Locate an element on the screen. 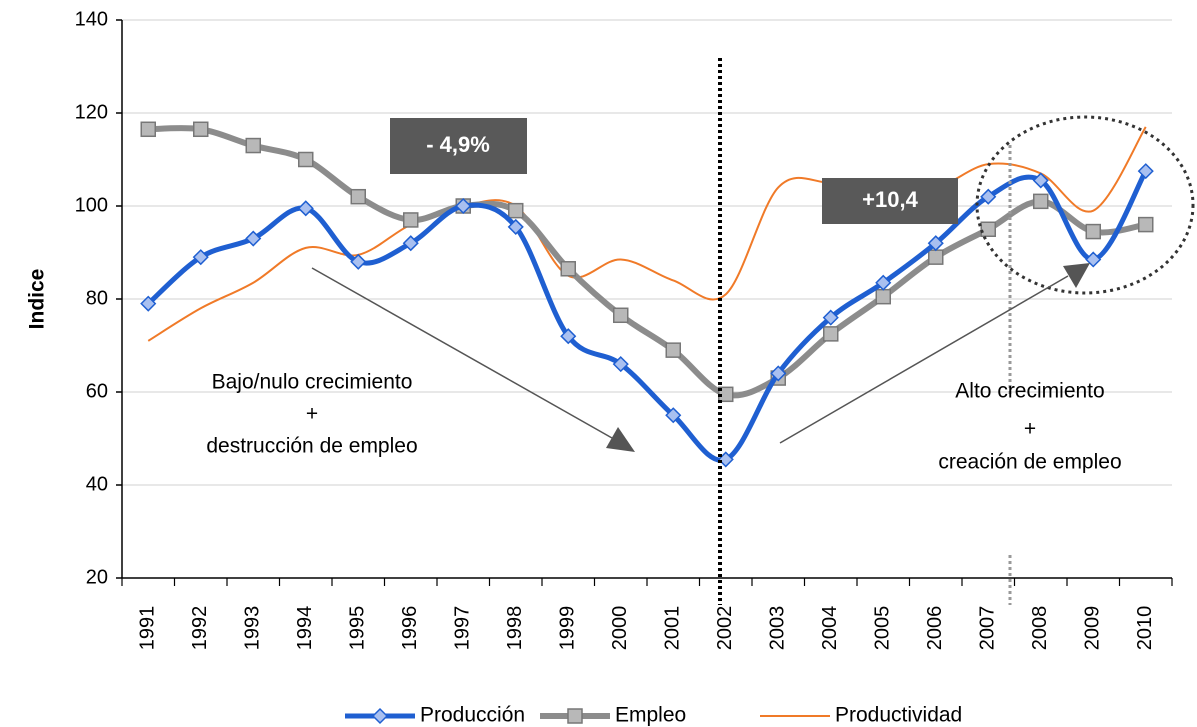 The height and width of the screenshot is (727, 1197). x-tick-label: 1995 is located at coordinates (358, 628).